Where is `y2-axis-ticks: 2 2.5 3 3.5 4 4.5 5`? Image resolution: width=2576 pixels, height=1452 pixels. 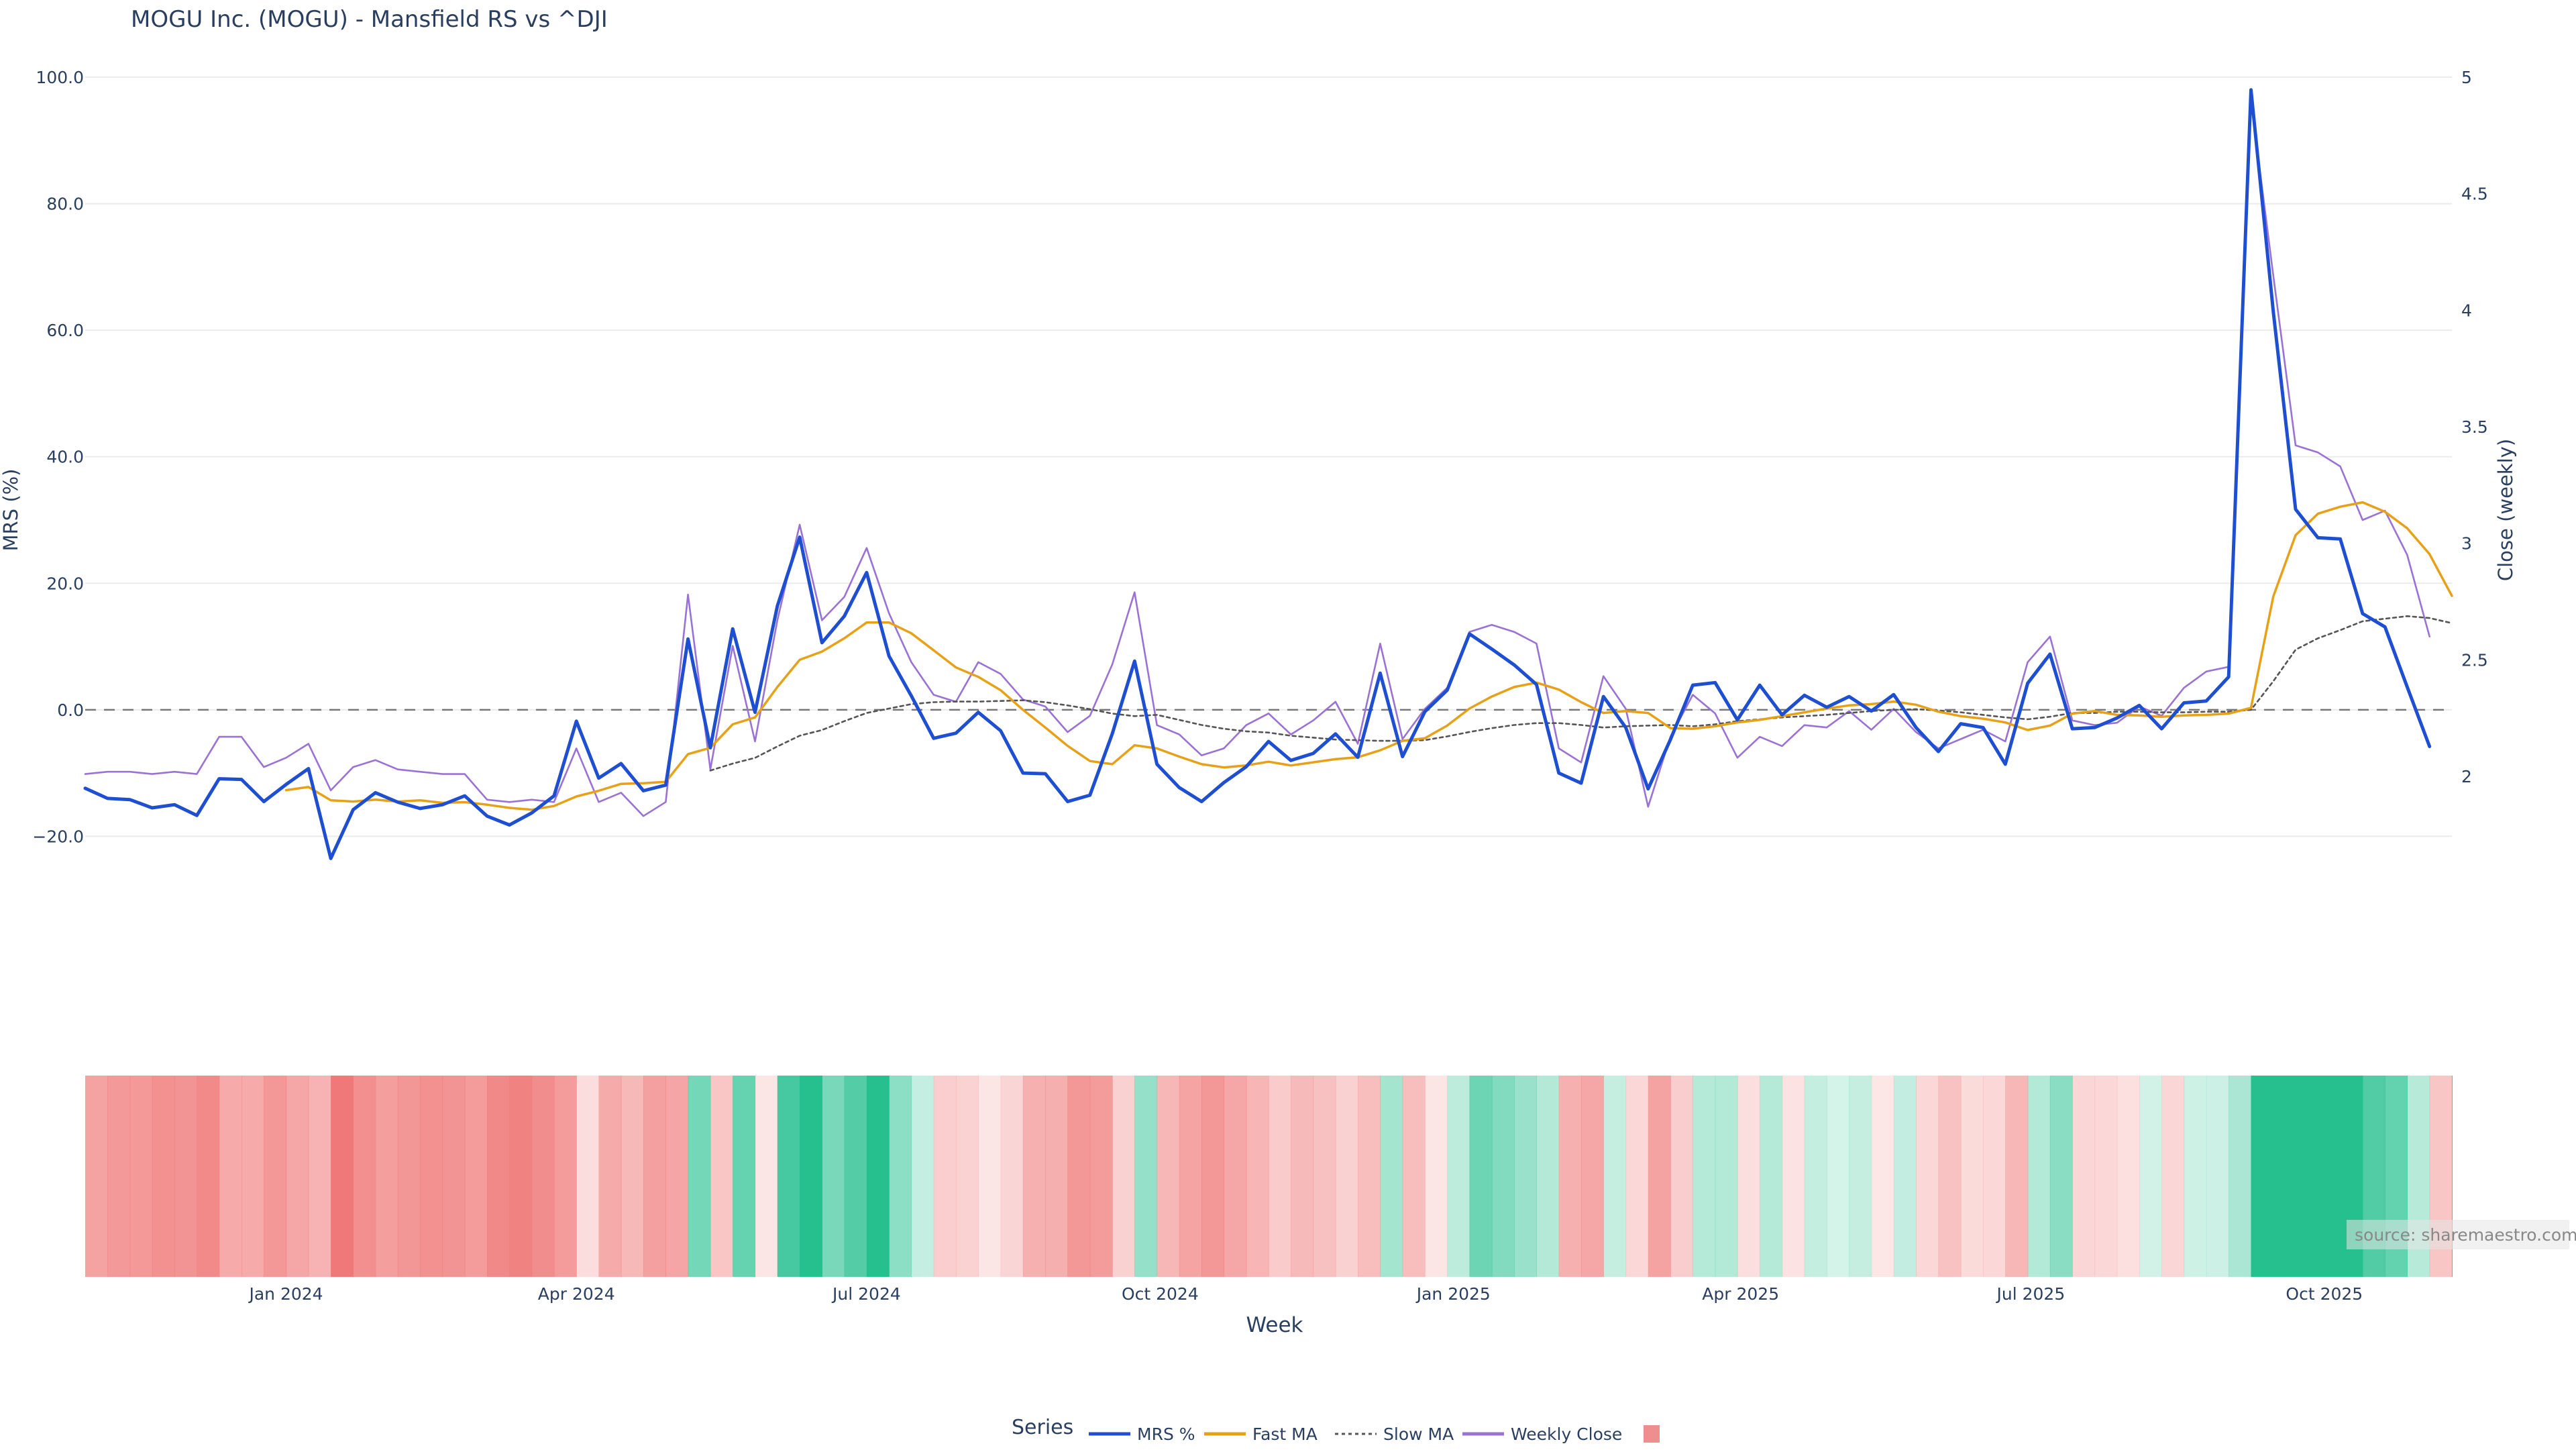 y2-axis-ticks: 2 2.5 3 3.5 4 4.5 5 is located at coordinates (2474, 427).